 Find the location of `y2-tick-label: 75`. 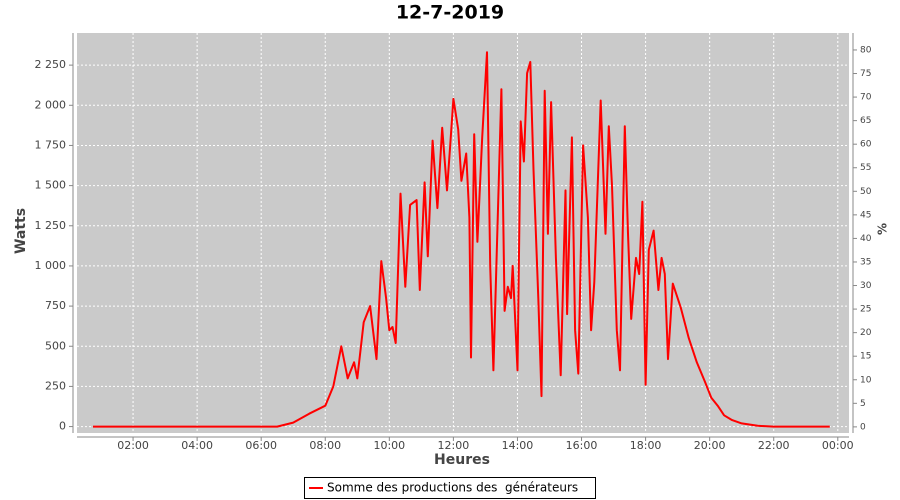

y2-tick-label: 75 is located at coordinates (865, 74).